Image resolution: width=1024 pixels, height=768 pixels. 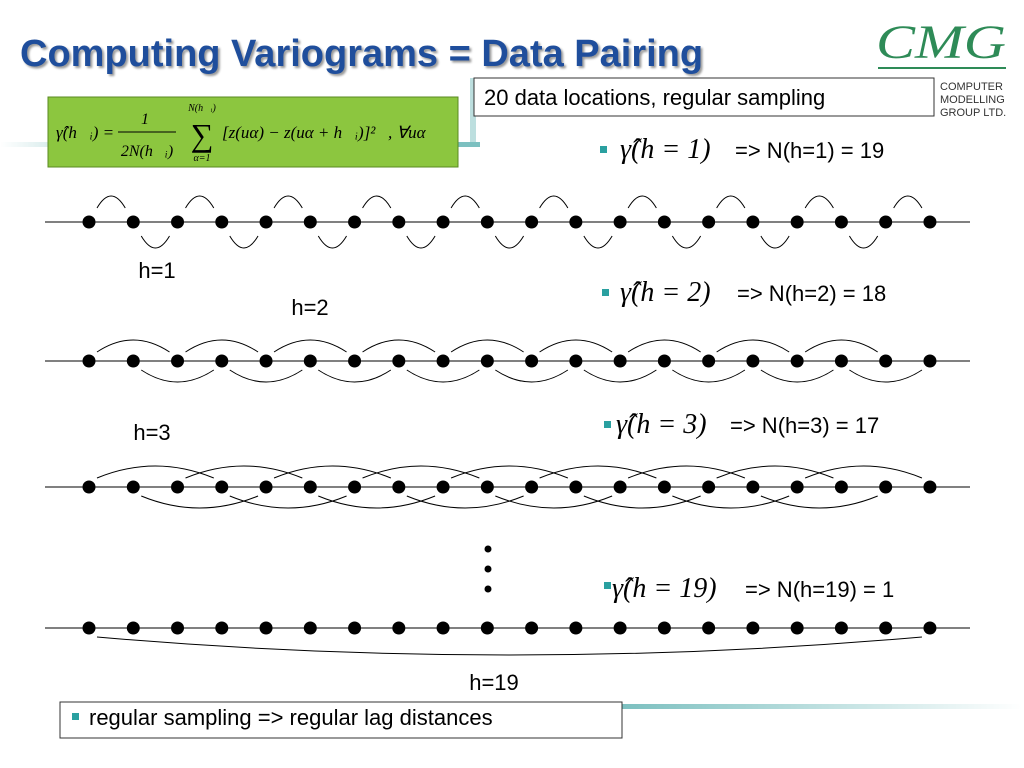 What do you see at coordinates (809, 150) in the screenshot?
I see `pair-count: => N(h=1) = 19` at bounding box center [809, 150].